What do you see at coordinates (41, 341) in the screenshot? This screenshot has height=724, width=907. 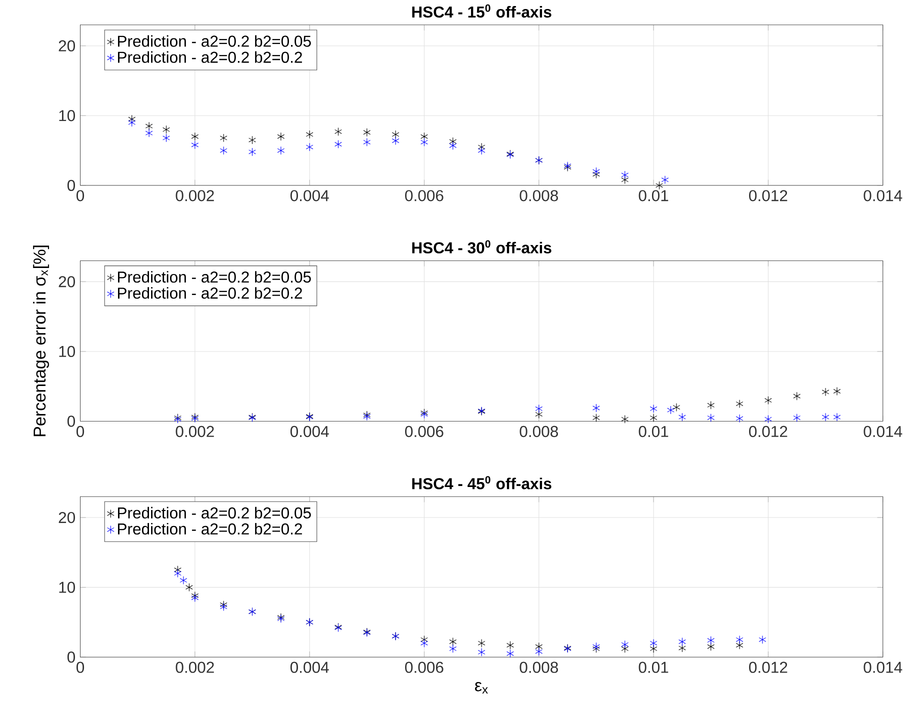 I see `y-axis-title: Percentage error in σ$_{x}$[%]` at bounding box center [41, 341].